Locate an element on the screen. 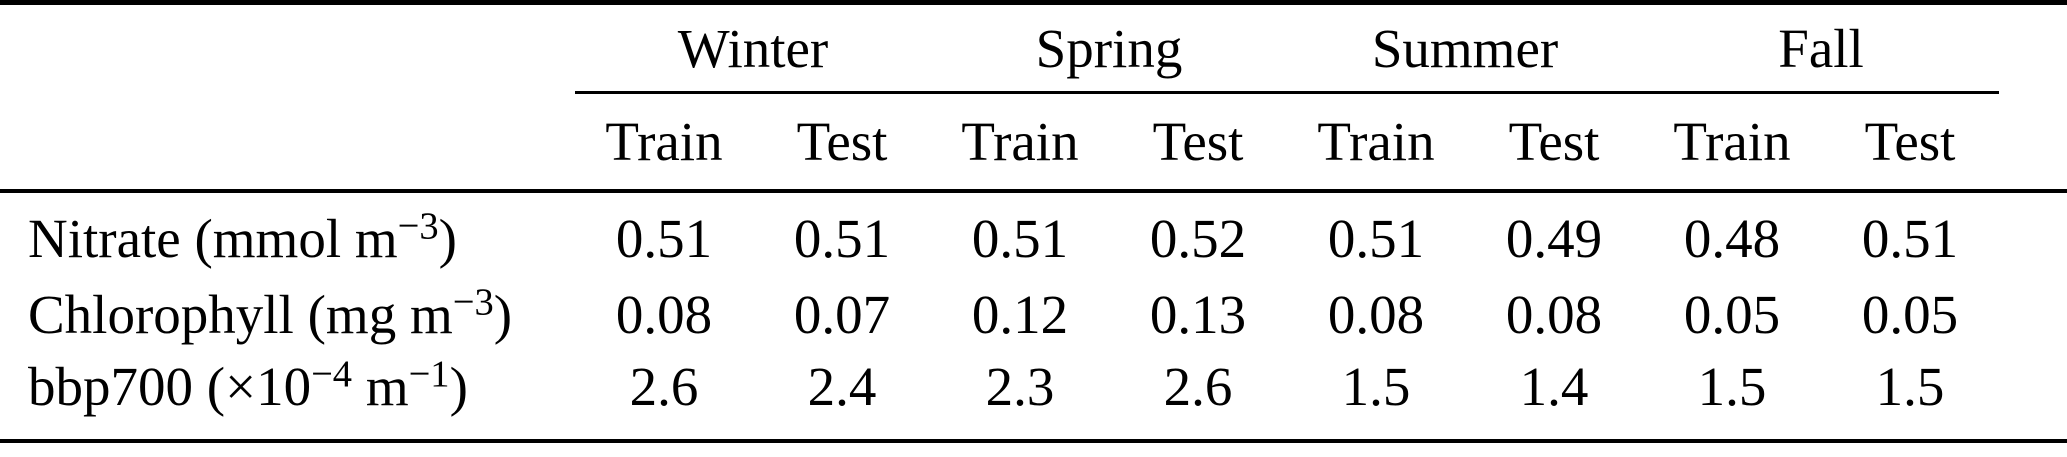 This screenshot has height=457, width=2067. row-label-bbp700: bbp700 (×10−4 m−1) is located at coordinates (287, 387).